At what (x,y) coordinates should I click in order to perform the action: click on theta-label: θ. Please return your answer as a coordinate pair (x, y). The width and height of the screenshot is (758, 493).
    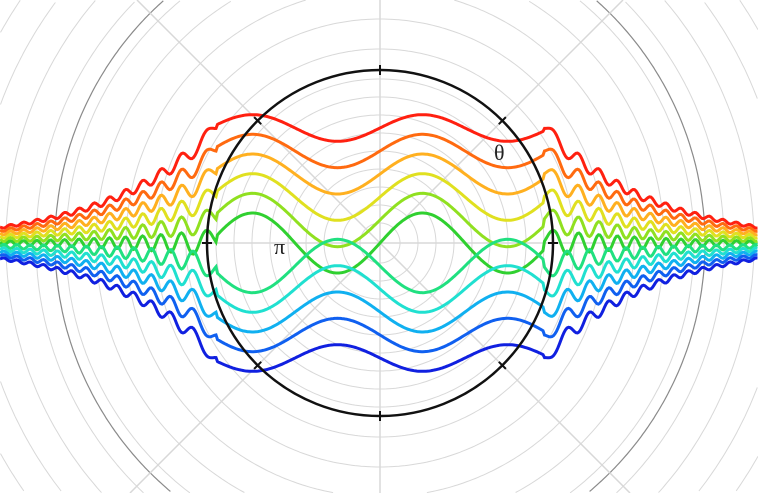
    Looking at the image, I should click on (499, 152).